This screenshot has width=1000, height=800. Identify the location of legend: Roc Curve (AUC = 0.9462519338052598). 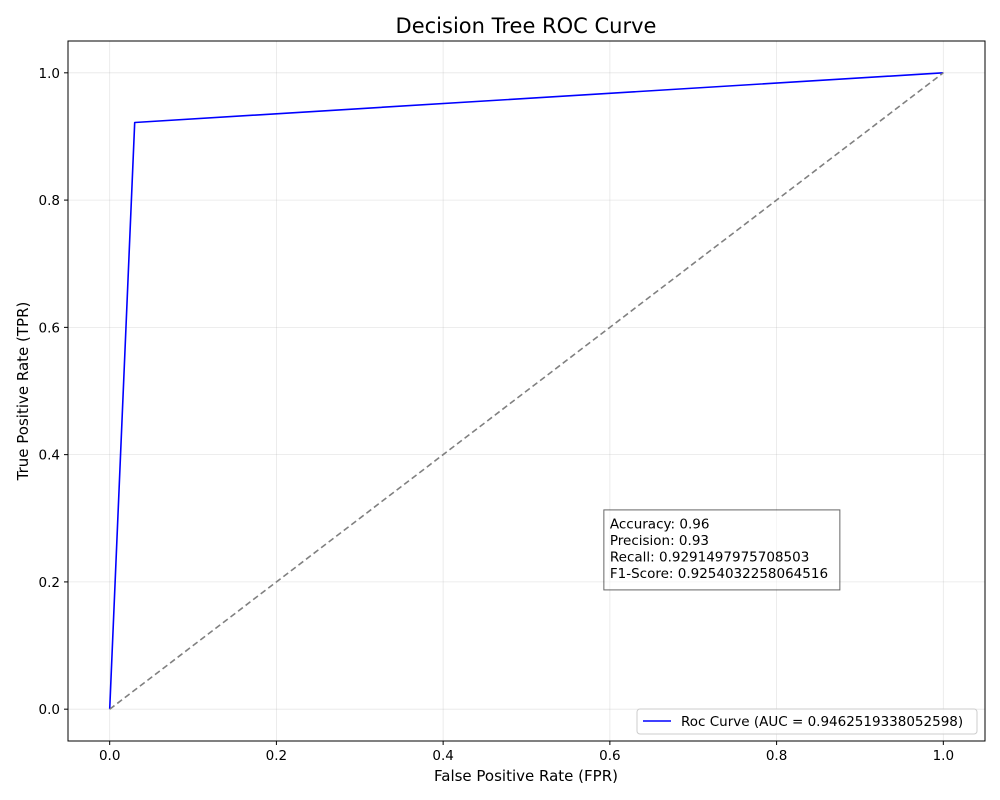
(807, 721).